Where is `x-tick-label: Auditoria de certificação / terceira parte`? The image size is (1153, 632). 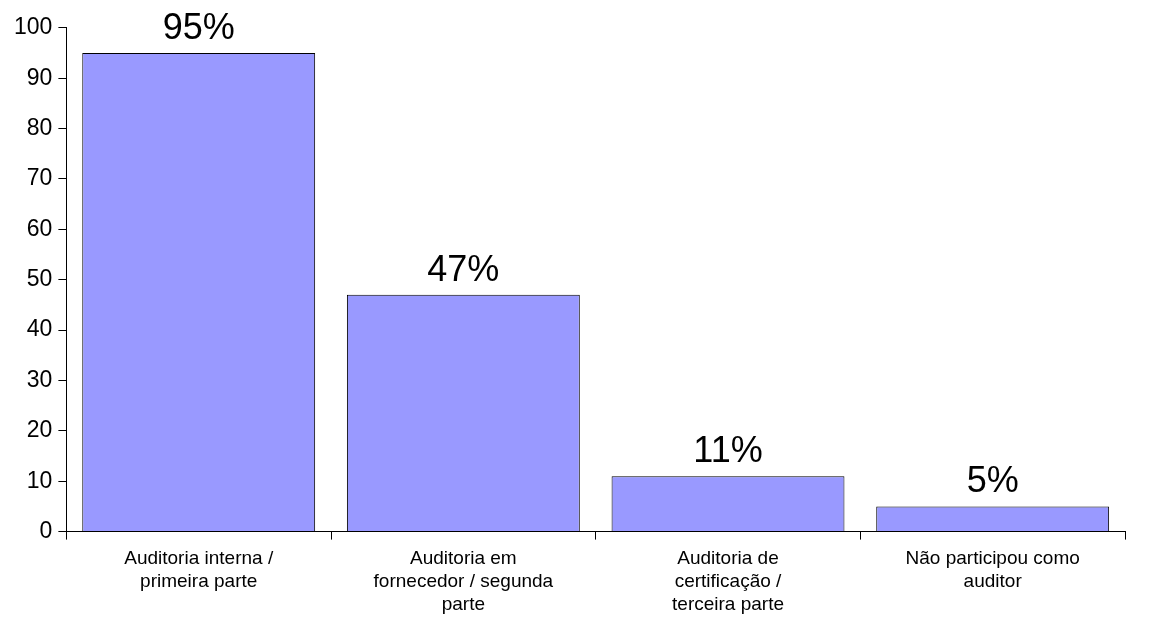 x-tick-label: Auditoria de certificação / terceira parte is located at coordinates (728, 580).